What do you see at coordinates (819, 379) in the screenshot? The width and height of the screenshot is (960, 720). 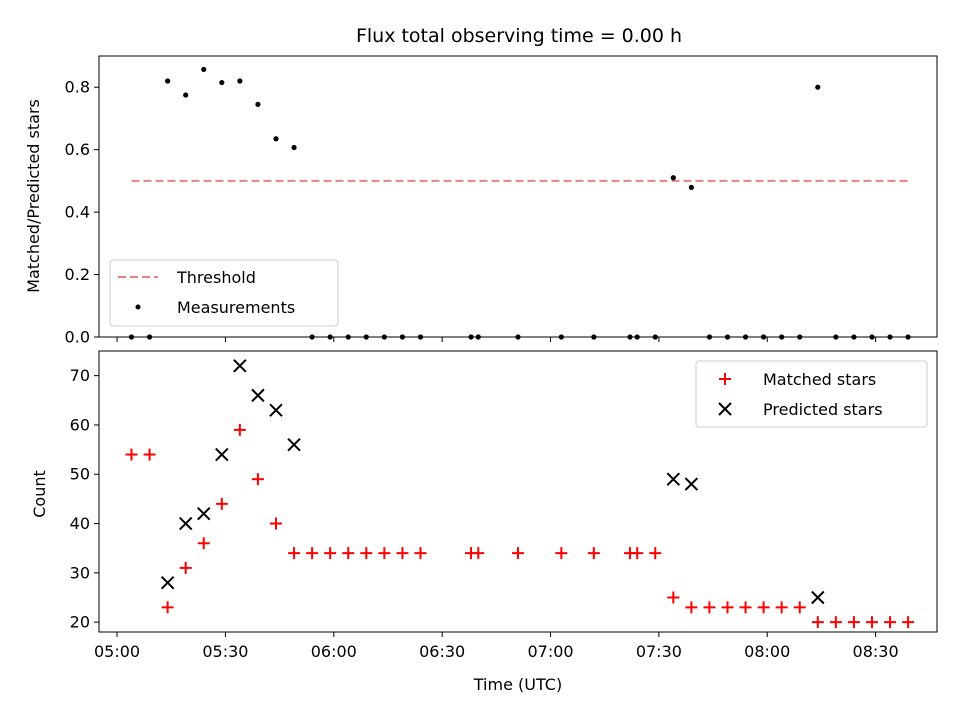 I see `legend-matched-label: Matched stars` at bounding box center [819, 379].